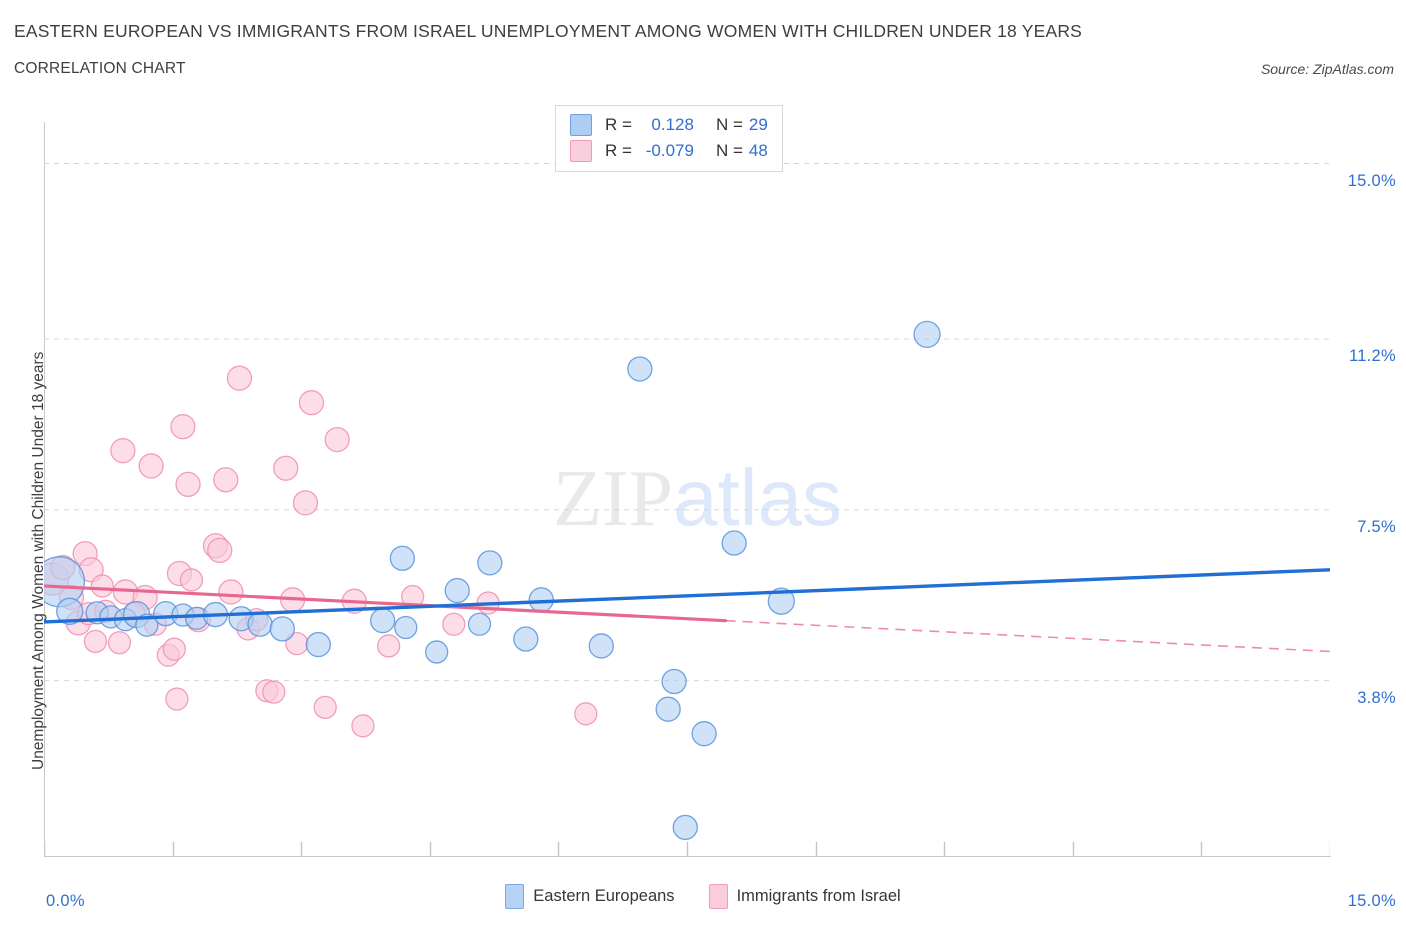 The width and height of the screenshot is (1406, 930). Describe the element at coordinates (618, 124) in the screenshot. I see `stats-r-label-blue: R =` at that location.